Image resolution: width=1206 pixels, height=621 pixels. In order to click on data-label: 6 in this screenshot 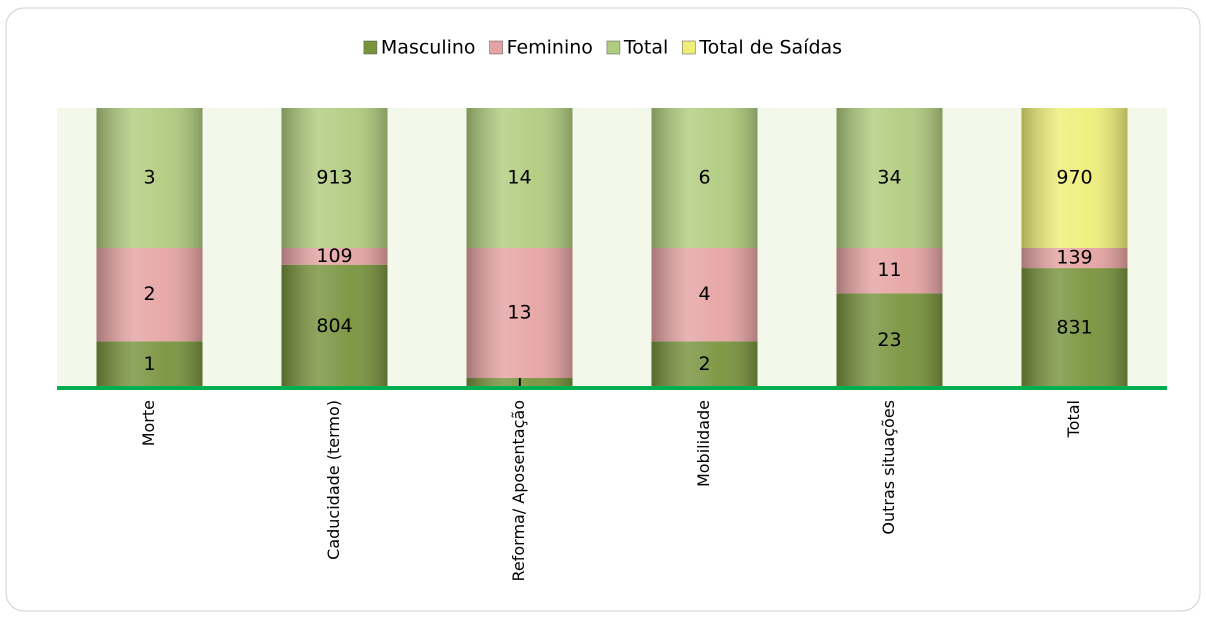, I will do `click(704, 178)`.